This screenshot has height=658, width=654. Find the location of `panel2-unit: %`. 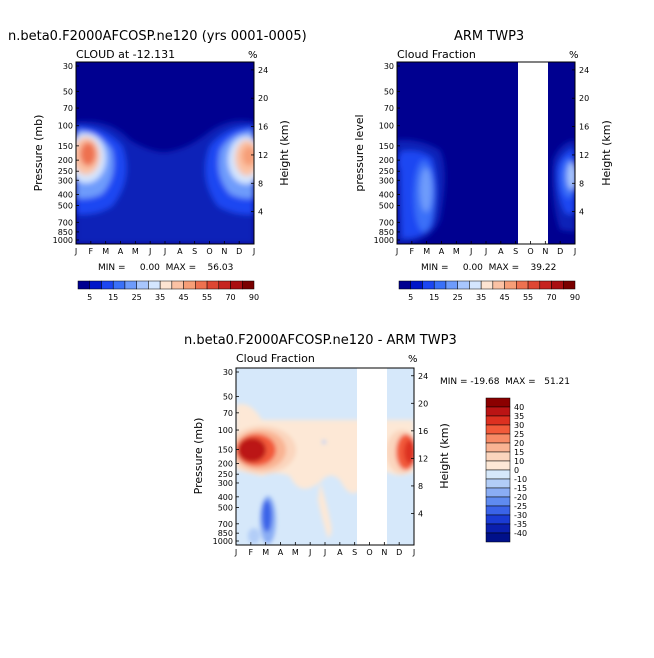

panel2-unit: % is located at coordinates (574, 55).